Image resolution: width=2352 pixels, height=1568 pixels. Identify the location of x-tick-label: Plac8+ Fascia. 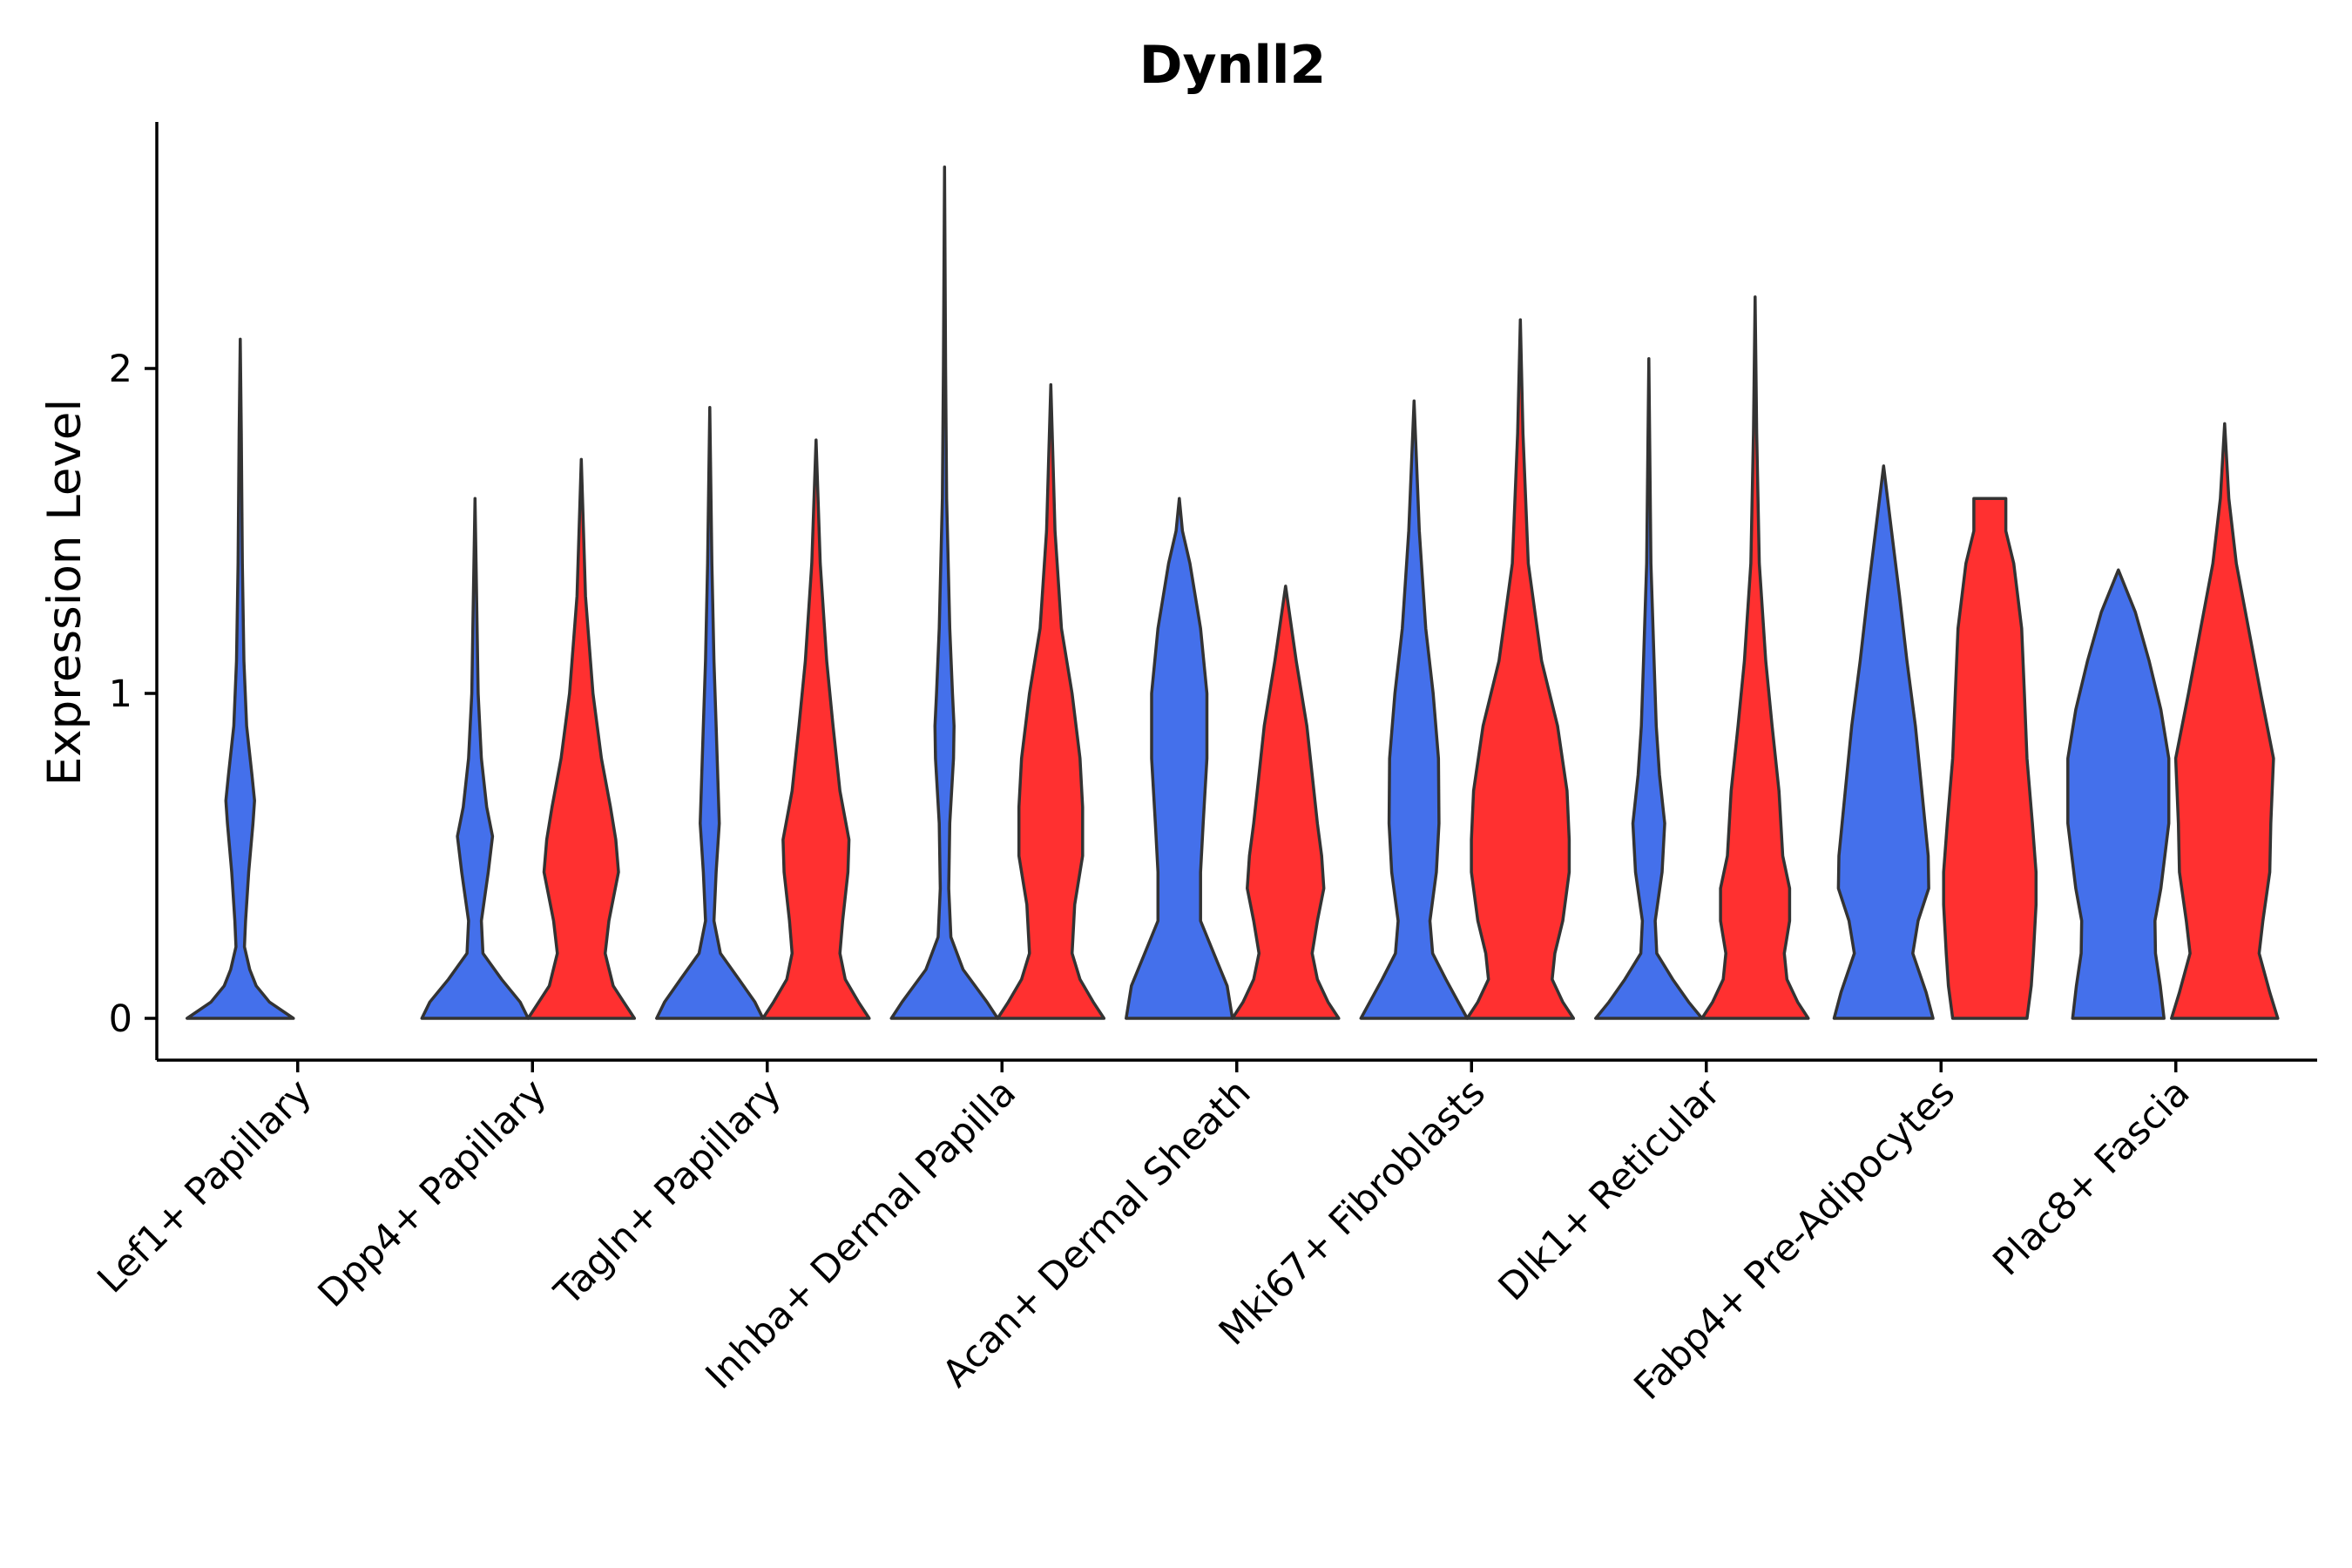
(2092, 1177).